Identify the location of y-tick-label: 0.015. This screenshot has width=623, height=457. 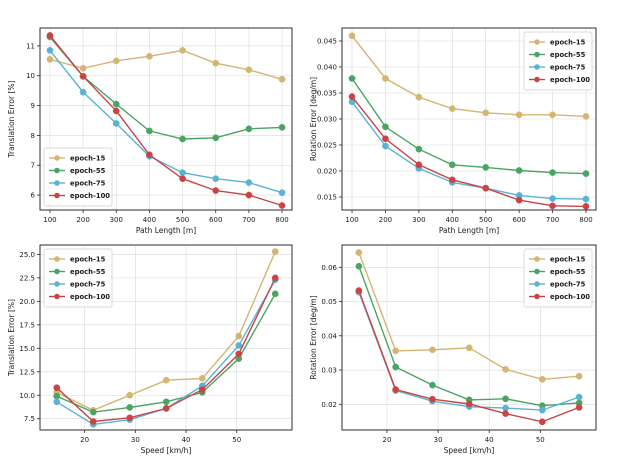
(327, 198).